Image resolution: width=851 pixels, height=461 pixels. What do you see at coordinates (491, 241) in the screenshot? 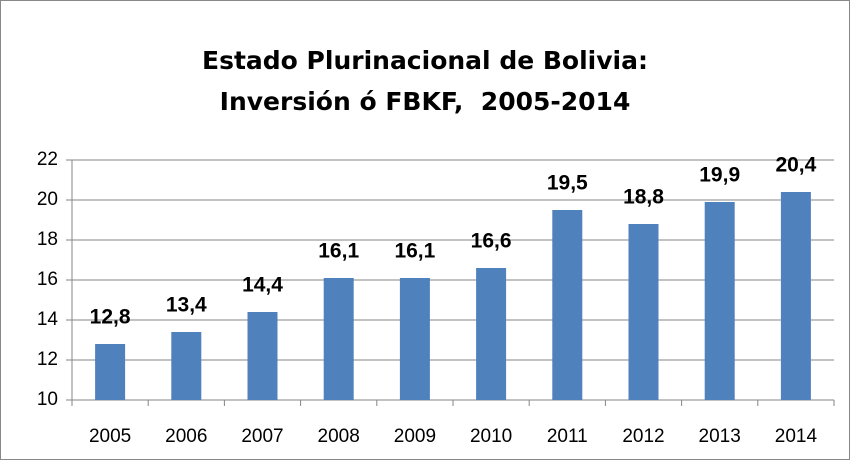
I see `value-label: 16,6` at bounding box center [491, 241].